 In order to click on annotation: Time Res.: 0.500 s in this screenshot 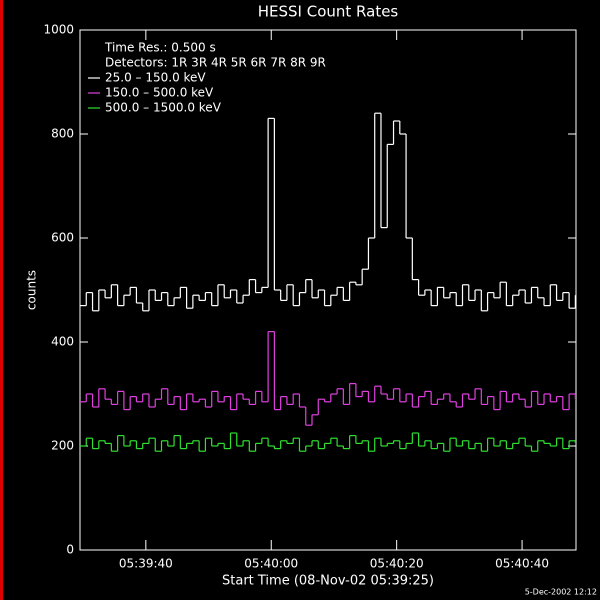, I will do `click(160, 48)`.